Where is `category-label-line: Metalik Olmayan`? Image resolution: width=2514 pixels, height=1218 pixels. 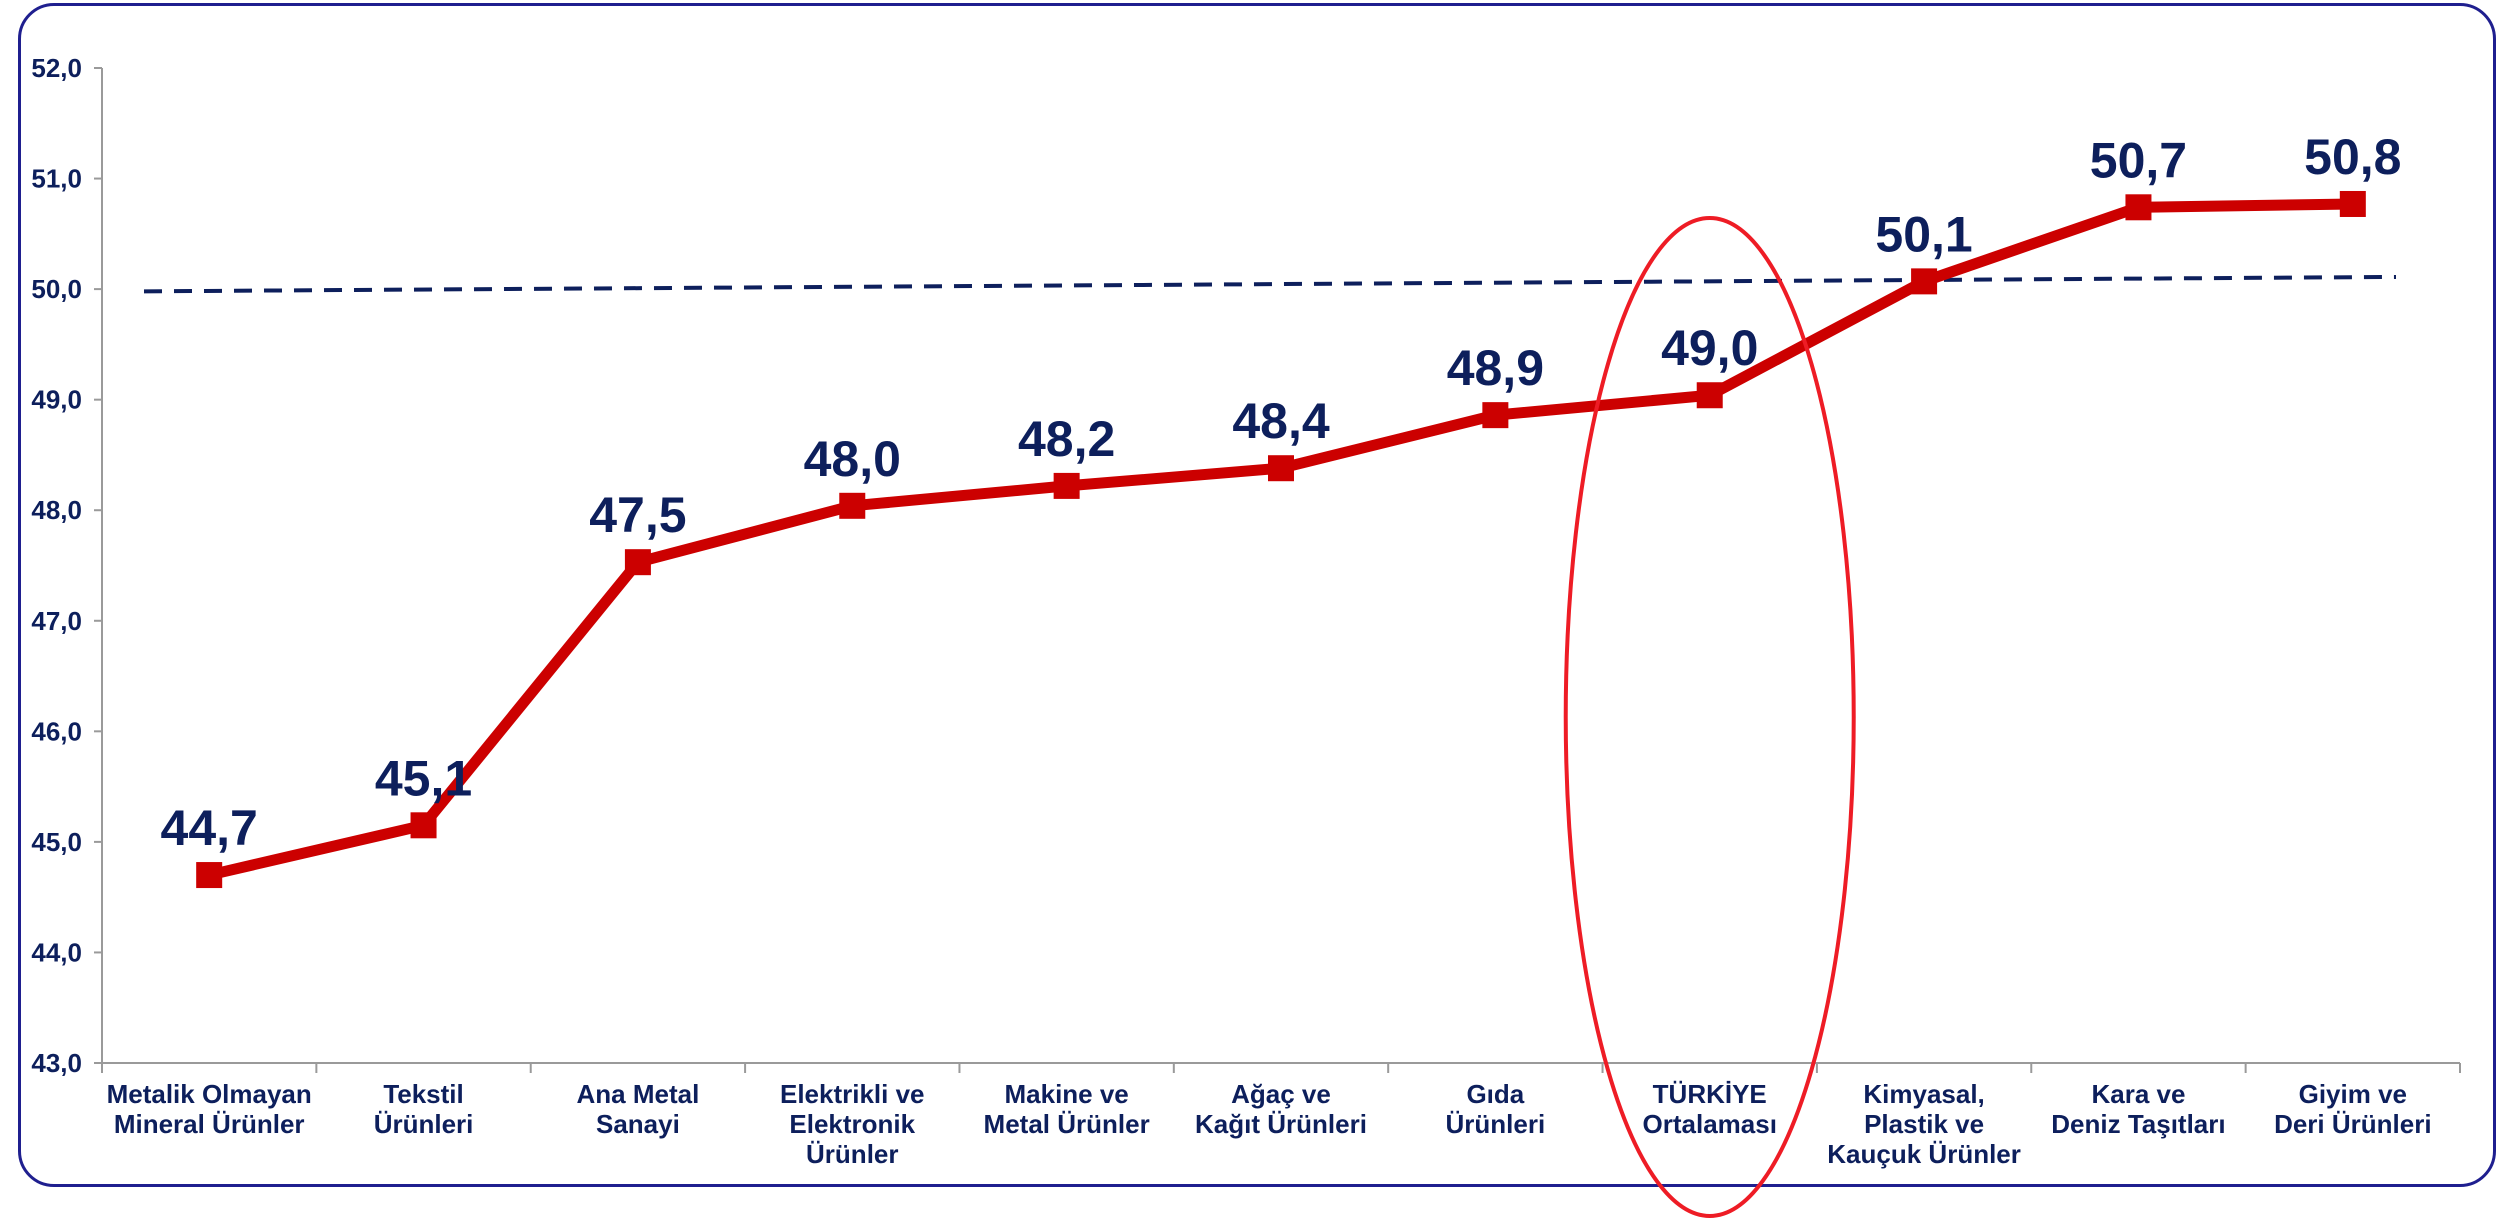
category-label-line: Metalik Olmayan is located at coordinates (209, 1094).